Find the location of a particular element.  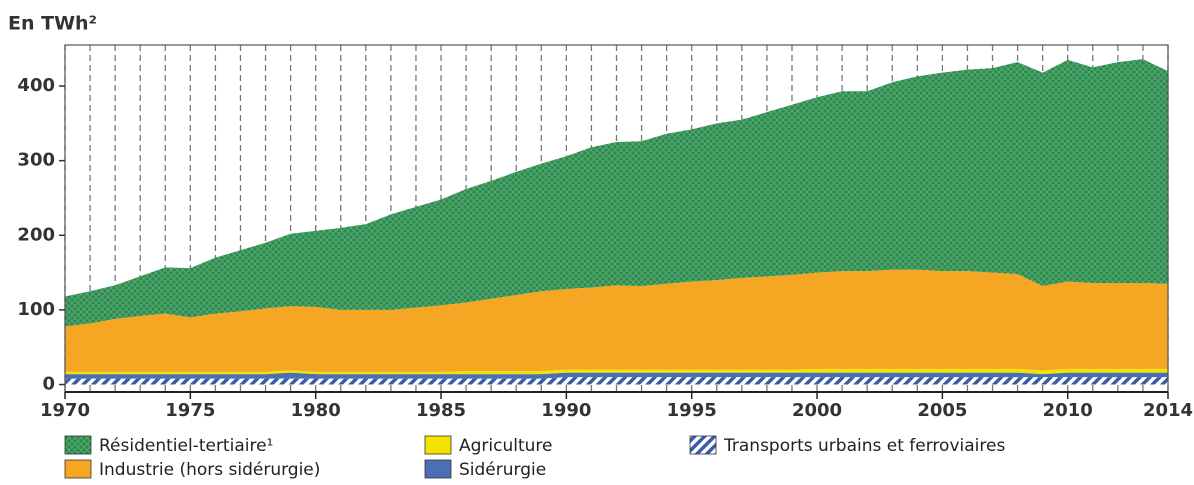

x-tick-label: 2014 is located at coordinates (1168, 410).